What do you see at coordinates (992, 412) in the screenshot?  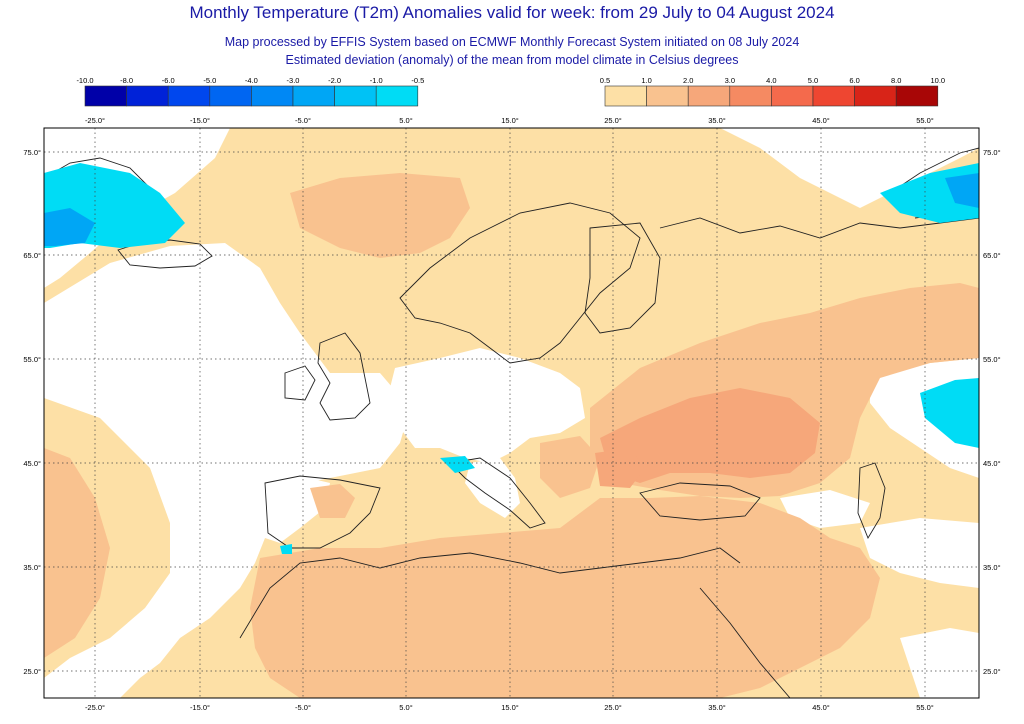 I see `latitude-labels-right: 75.0° 65.0° 55.0° 45.0° 35.0° 25.0°` at bounding box center [992, 412].